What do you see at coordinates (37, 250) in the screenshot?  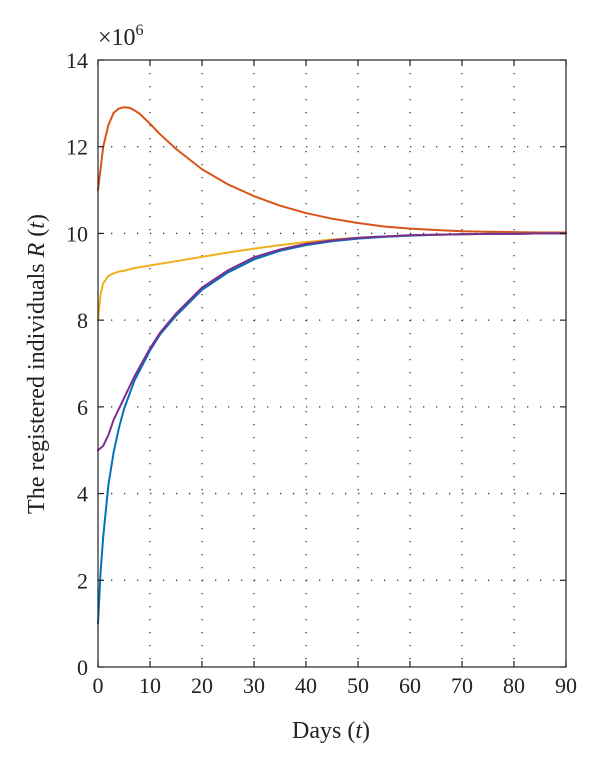 I see `y-axis-variable: R` at bounding box center [37, 250].